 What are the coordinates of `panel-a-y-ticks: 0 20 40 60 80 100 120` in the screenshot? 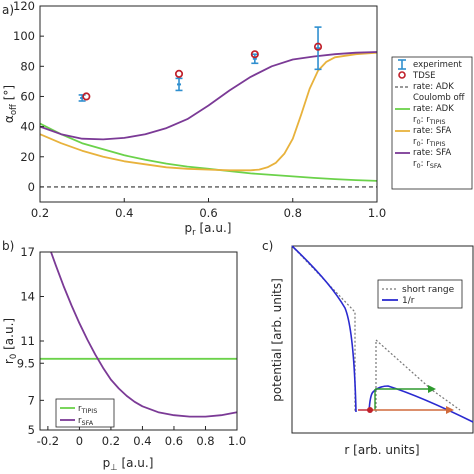 It's located at (28, 97).